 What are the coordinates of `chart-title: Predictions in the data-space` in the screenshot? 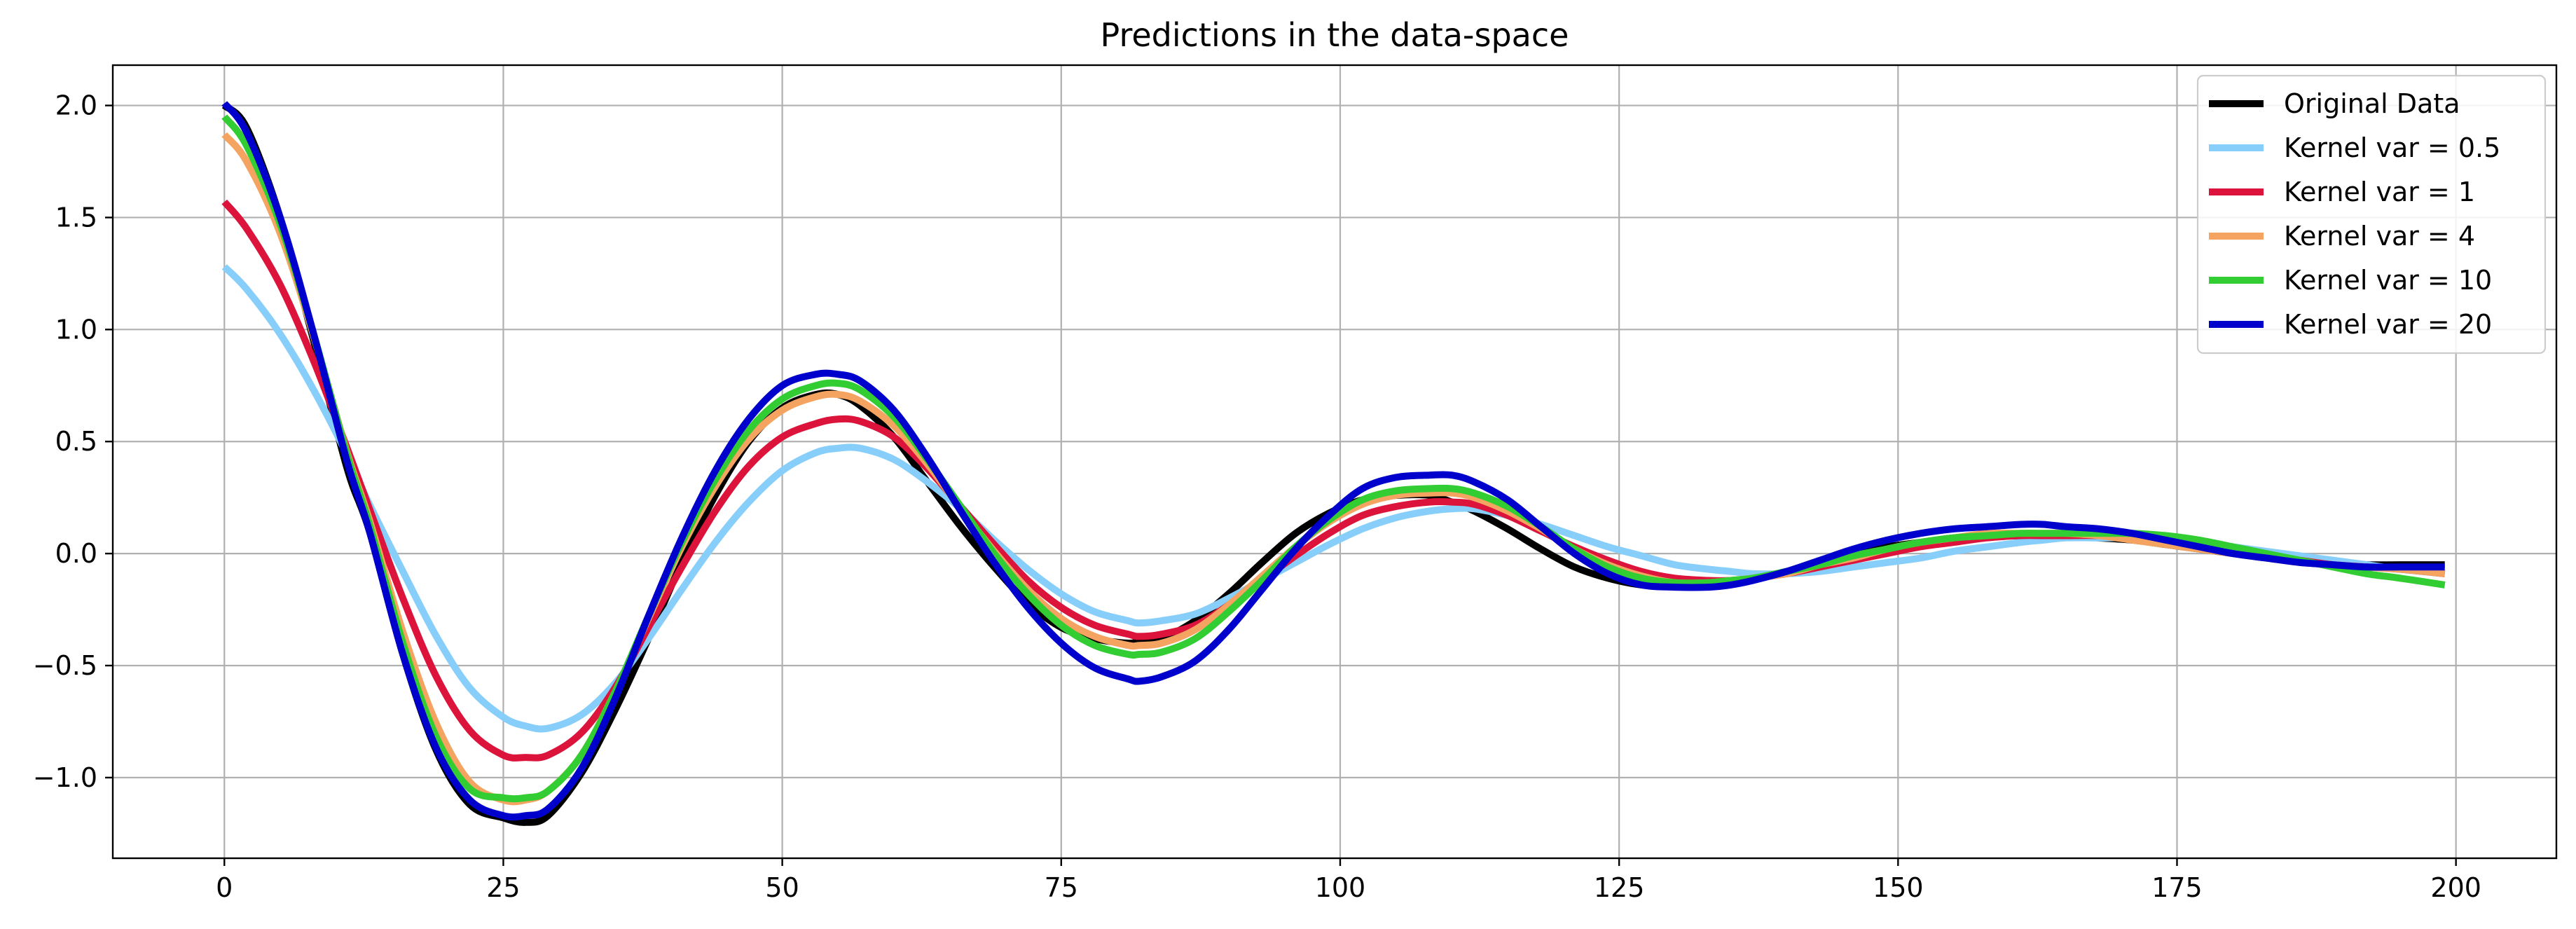 It's located at (1335, 35).